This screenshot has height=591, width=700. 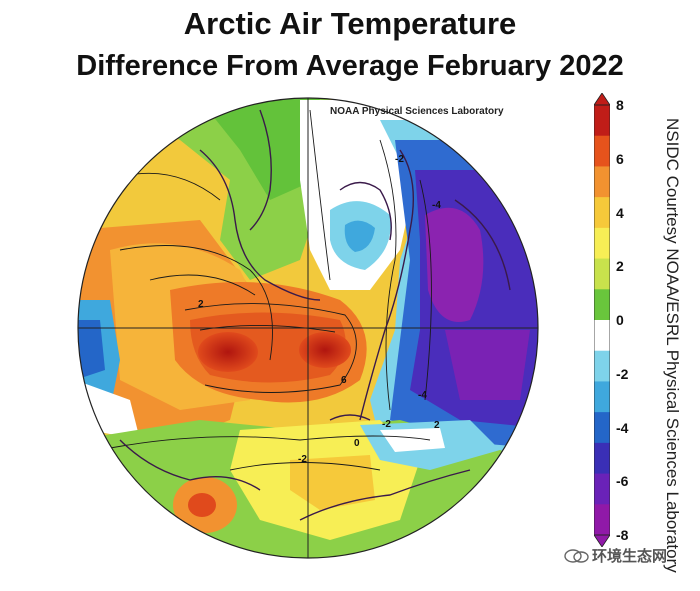 I want to click on colorbar-tick-label: -2, so click(x=622, y=373).